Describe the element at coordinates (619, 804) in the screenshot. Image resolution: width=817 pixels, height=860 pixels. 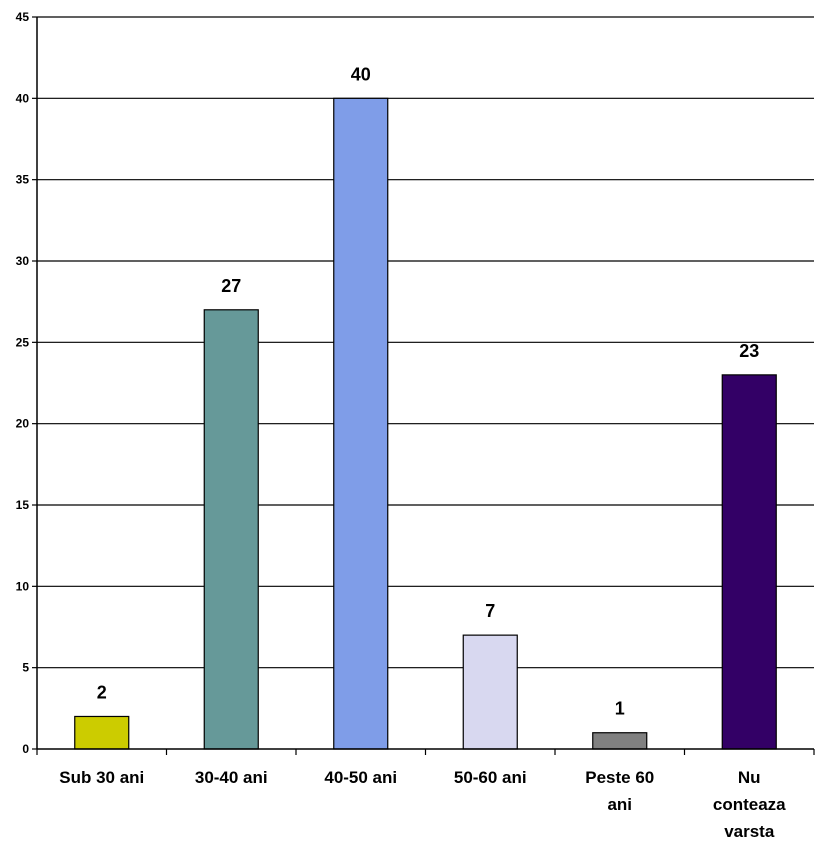
I see `x-tick-label-line: ani` at that location.